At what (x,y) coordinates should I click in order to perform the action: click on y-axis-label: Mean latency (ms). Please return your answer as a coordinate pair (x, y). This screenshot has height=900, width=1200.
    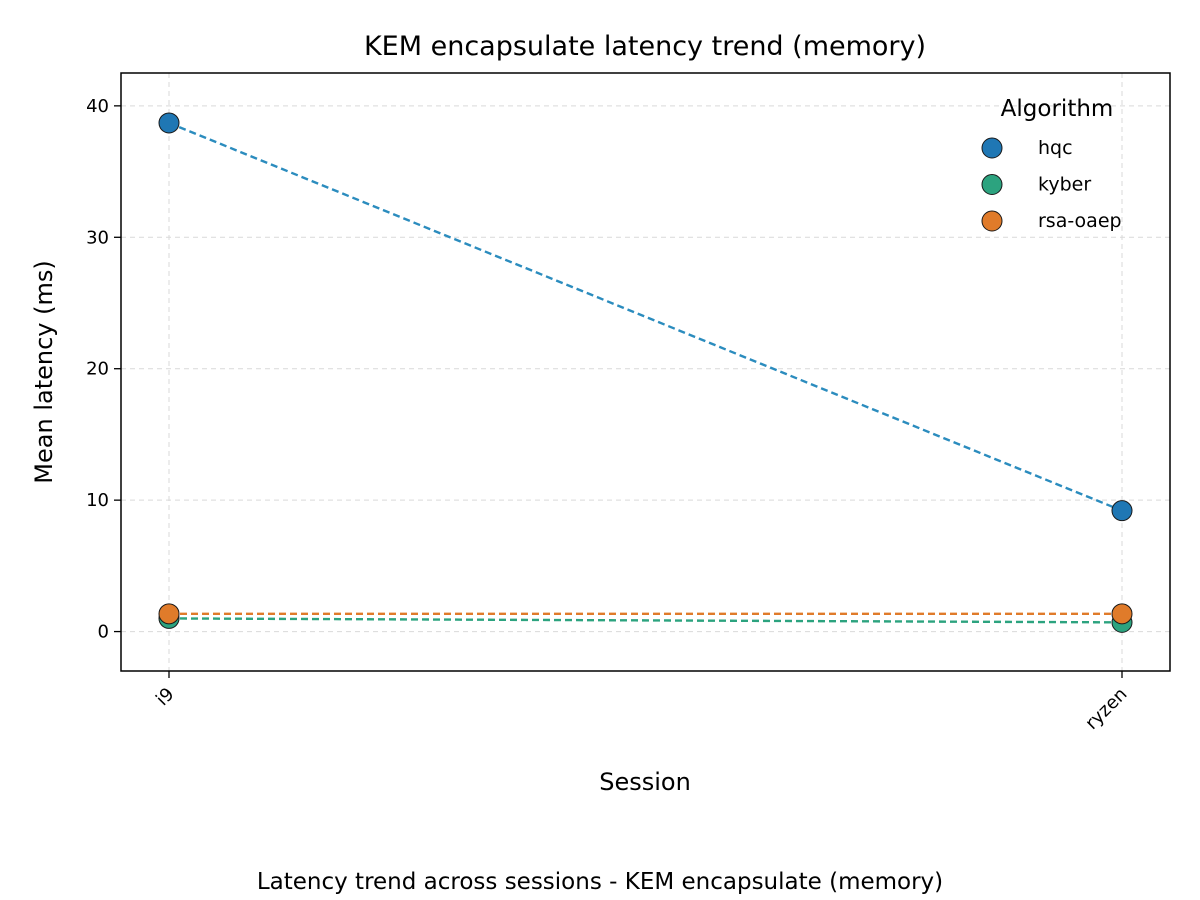
    Looking at the image, I should click on (44, 371).